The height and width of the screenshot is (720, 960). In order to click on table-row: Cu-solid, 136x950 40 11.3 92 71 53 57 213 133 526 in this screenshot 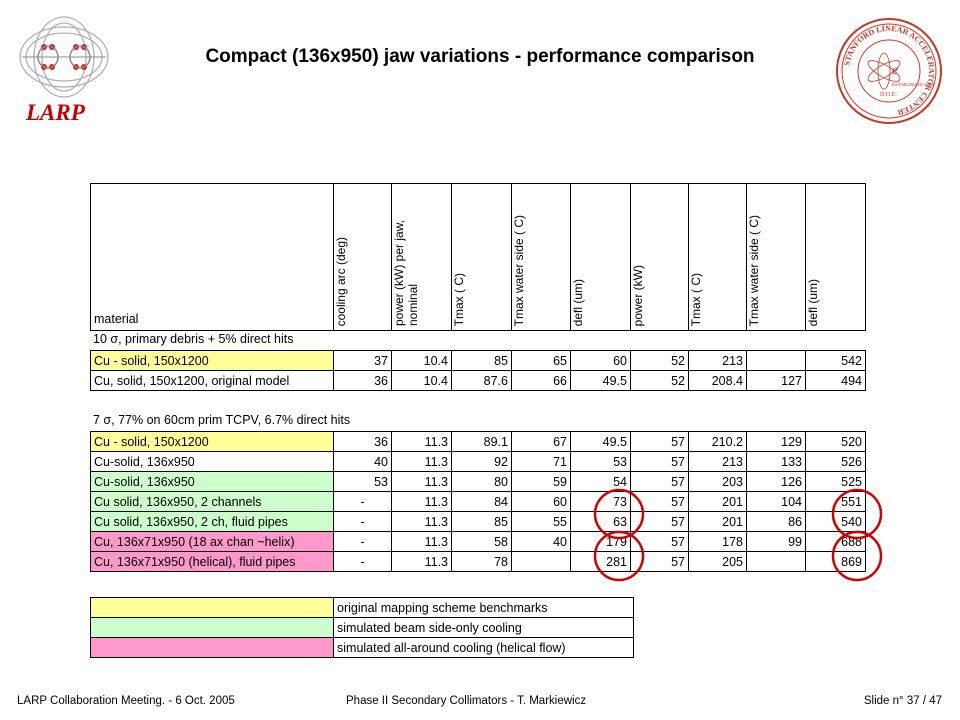, I will do `click(478, 461)`.